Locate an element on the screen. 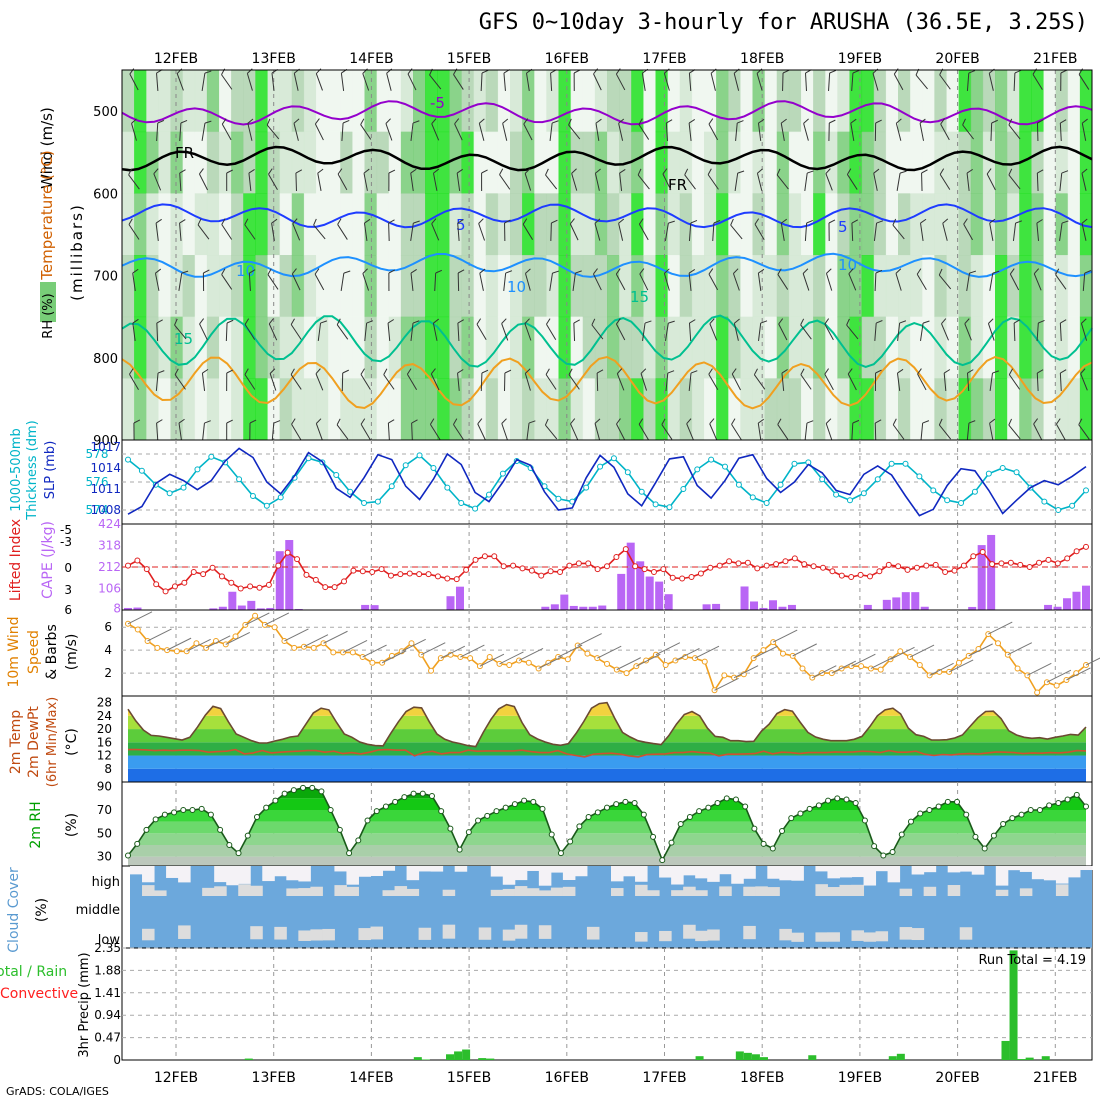 This screenshot has height=1100, width=1100. precip-tick: 0 is located at coordinates (117, 1060).